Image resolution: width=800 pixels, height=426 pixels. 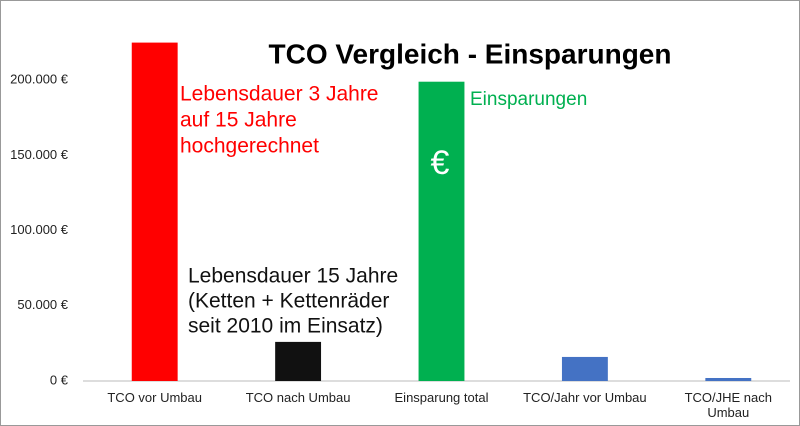 What do you see at coordinates (728, 405) in the screenshot?
I see `x-tick-label: TCO/JHE nach Umbau` at bounding box center [728, 405].